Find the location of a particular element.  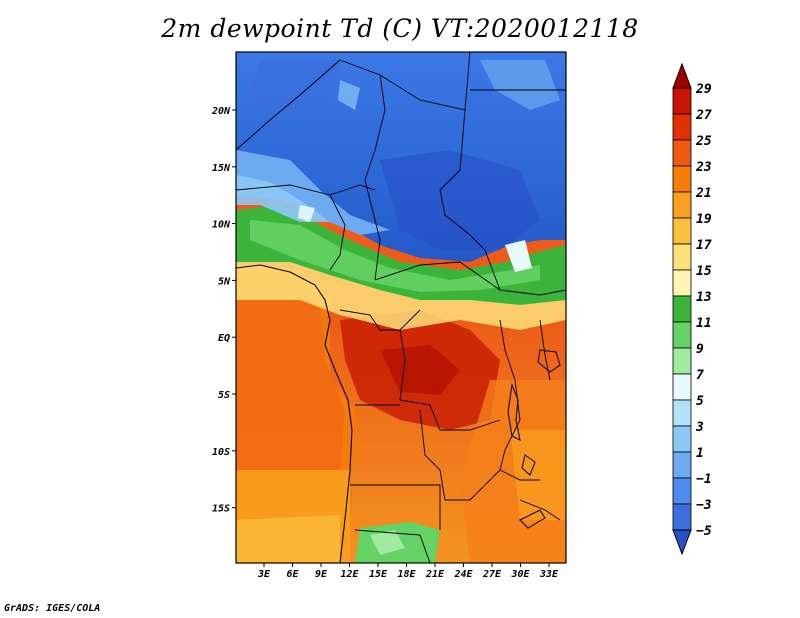

colorbar-label: 1 is located at coordinates (700, 453).